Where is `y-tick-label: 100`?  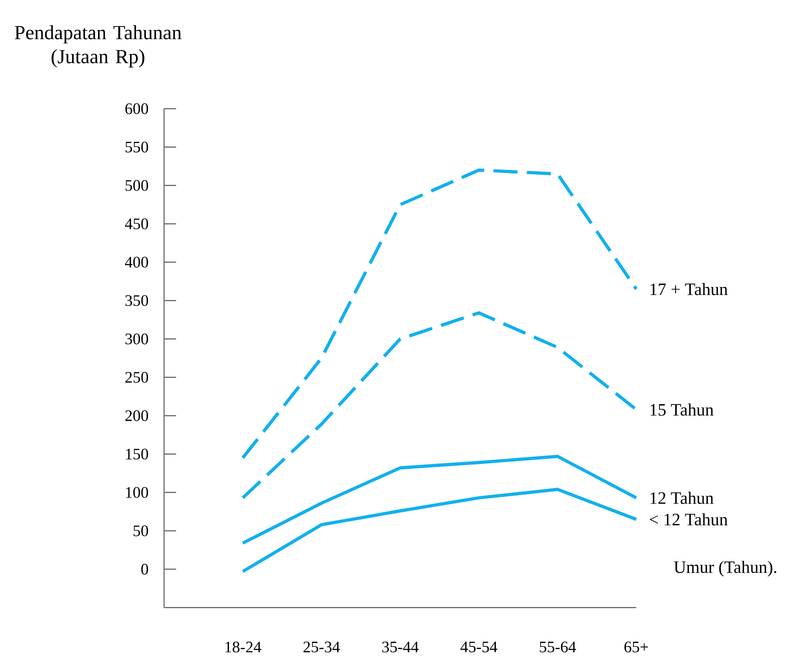
y-tick-label: 100 is located at coordinates (137, 492).